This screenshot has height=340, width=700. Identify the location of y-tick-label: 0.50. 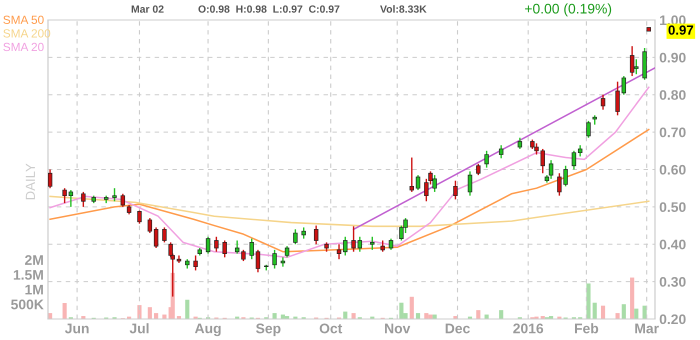
(673, 207).